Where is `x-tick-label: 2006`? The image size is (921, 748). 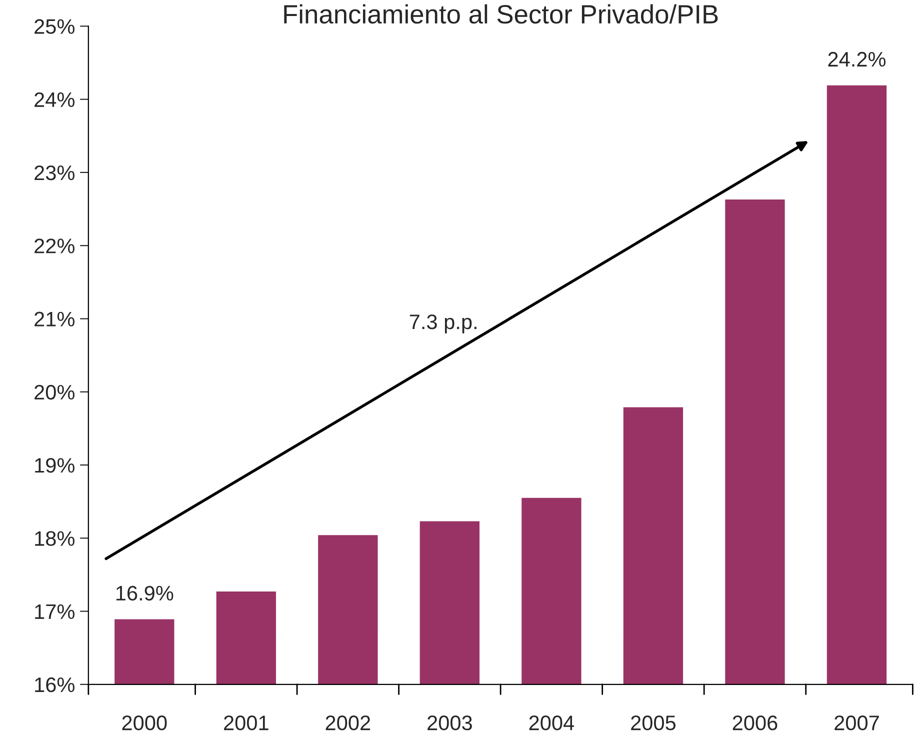
x-tick-label: 2006 is located at coordinates (755, 723).